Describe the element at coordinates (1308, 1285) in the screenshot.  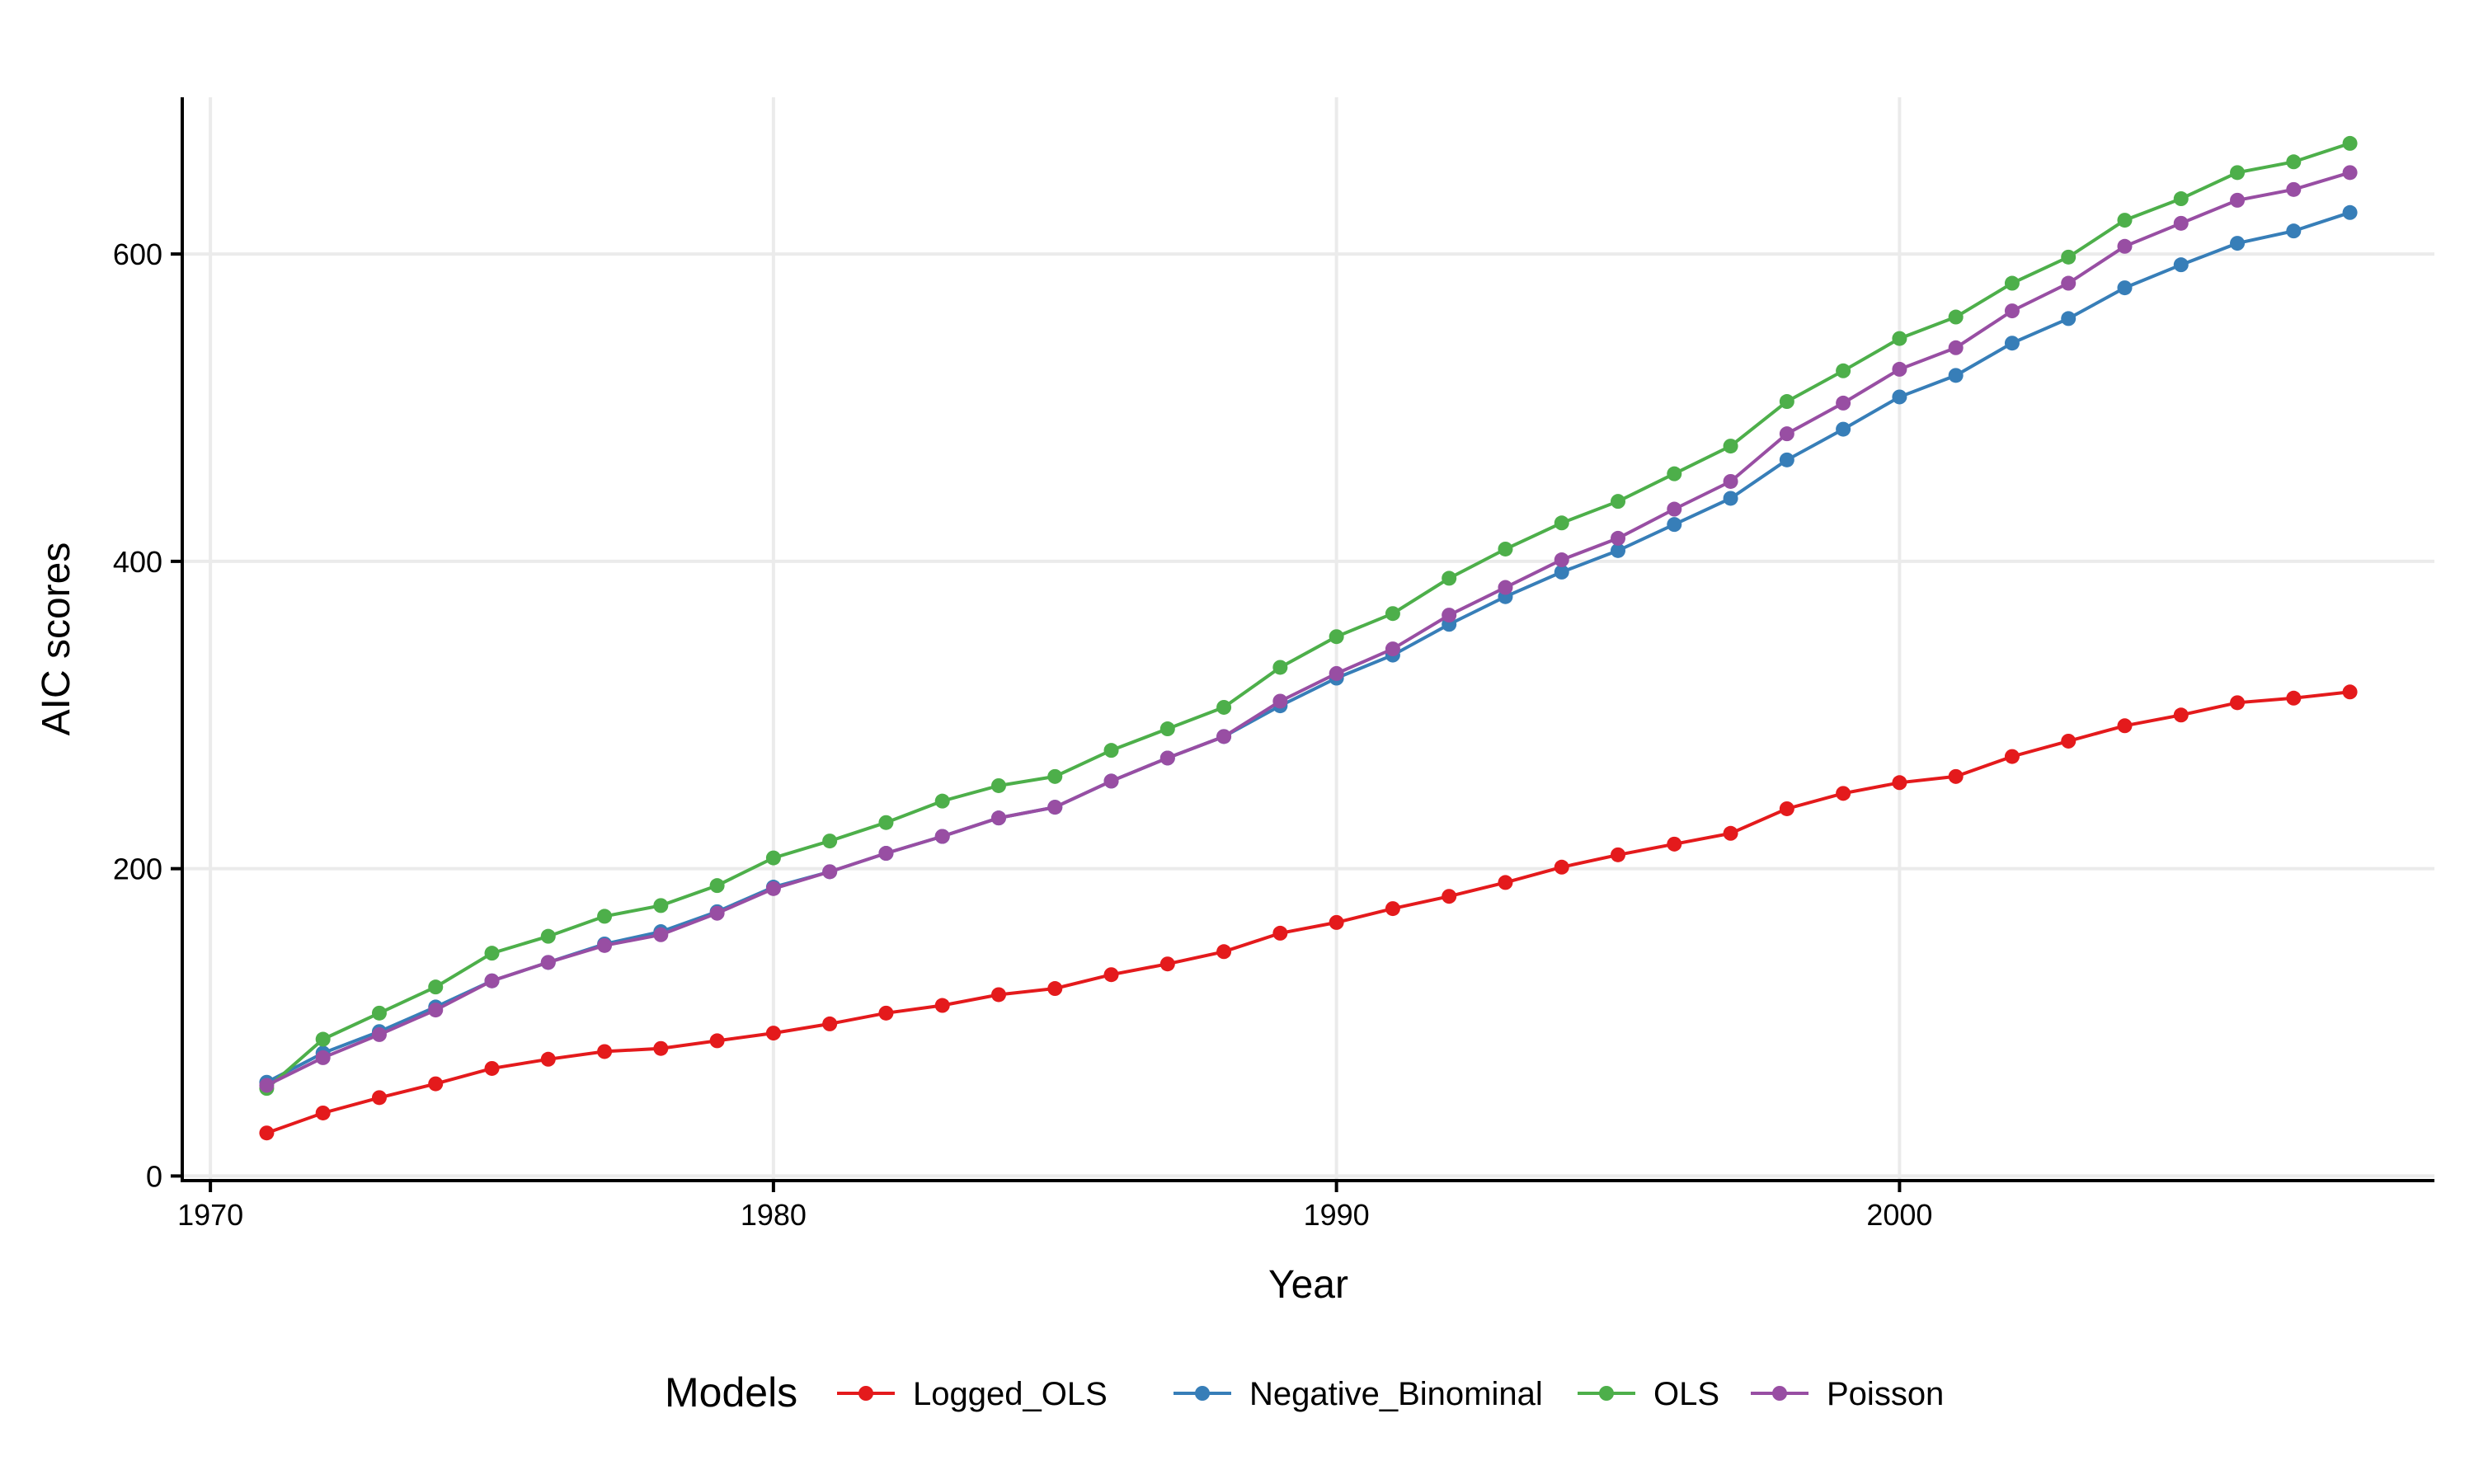
I see `x-axis-title: Year` at that location.